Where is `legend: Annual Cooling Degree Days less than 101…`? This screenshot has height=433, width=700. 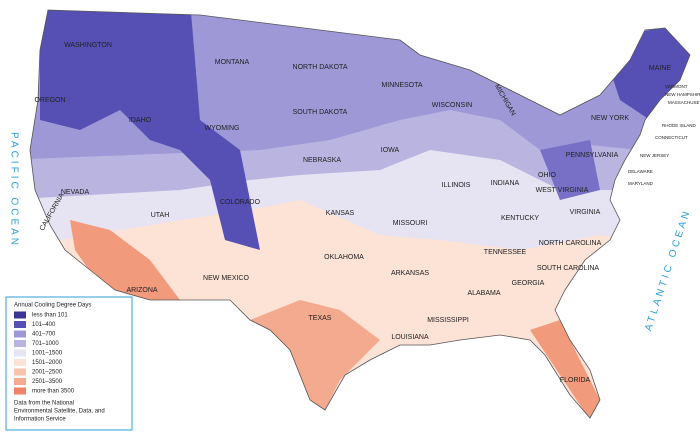
legend: Annual Cooling Degree Days less than 101… is located at coordinates (69, 363).